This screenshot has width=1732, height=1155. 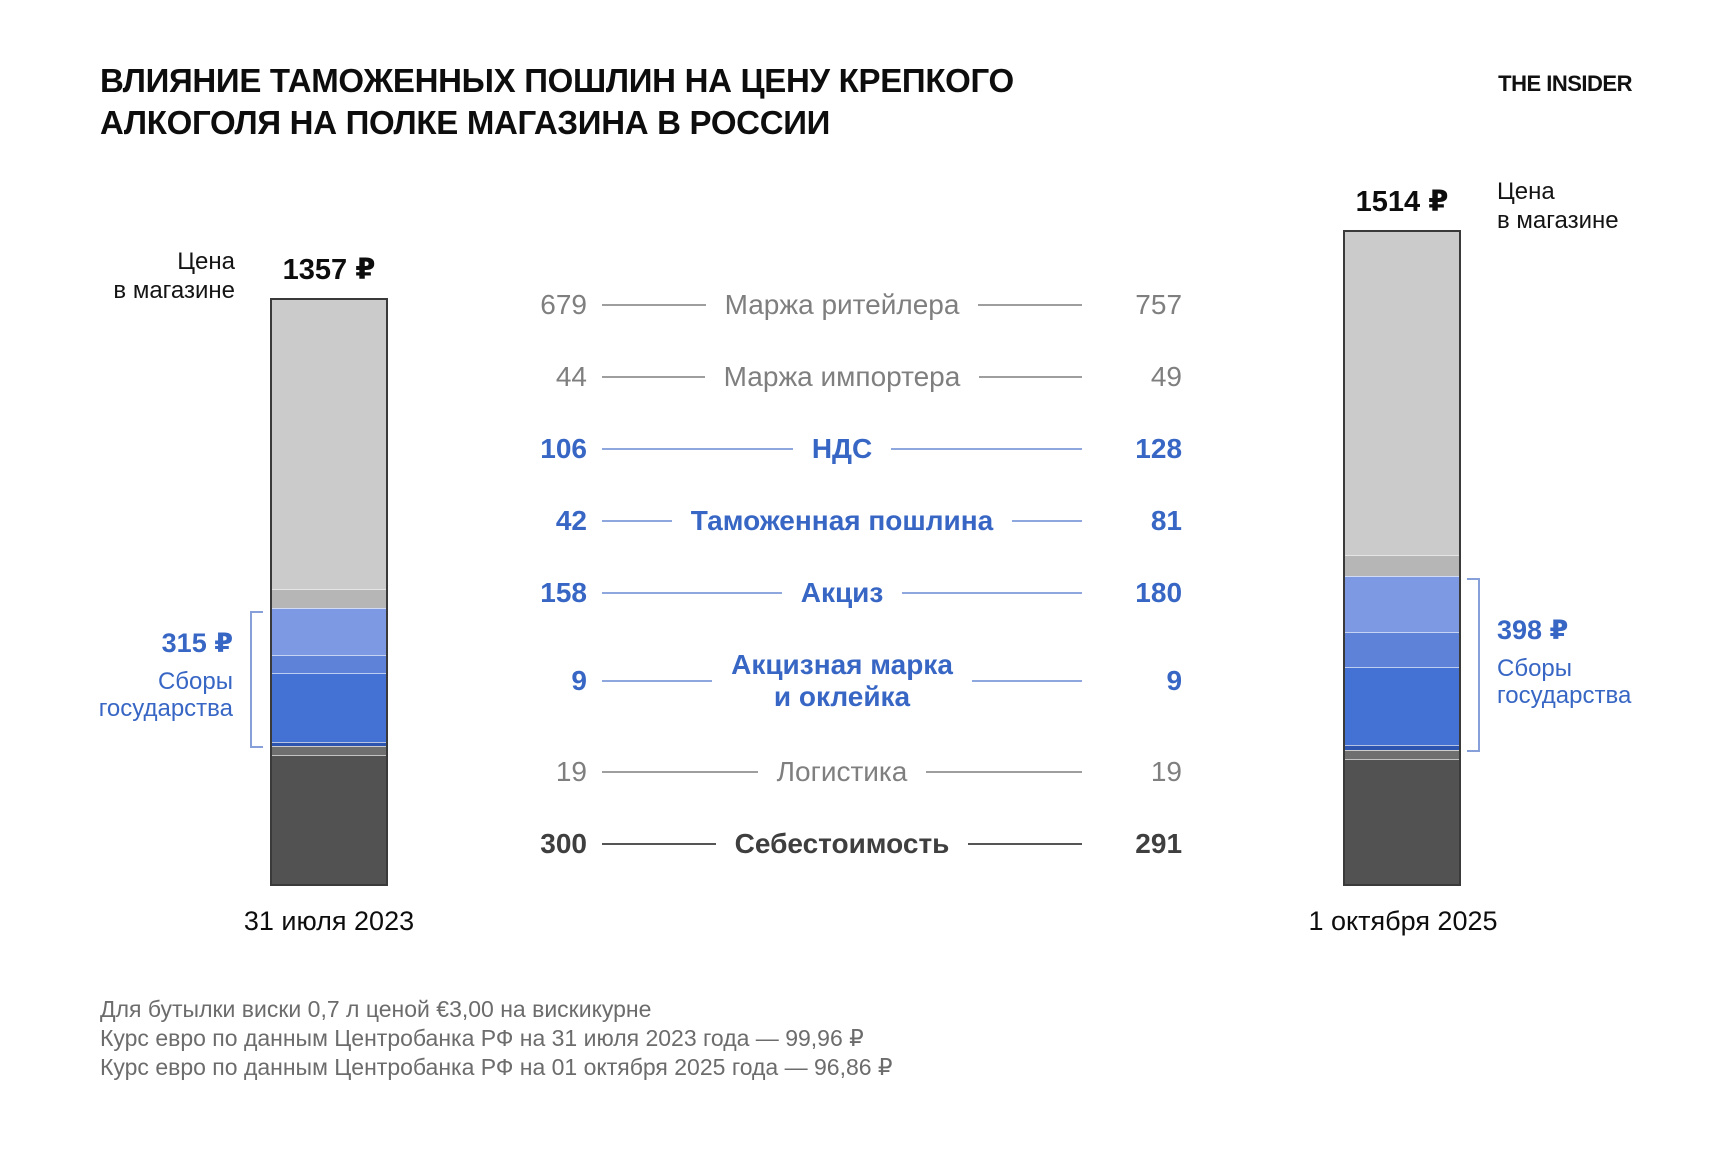 I want to click on legend-category-label: Логистика, so click(x=842, y=771).